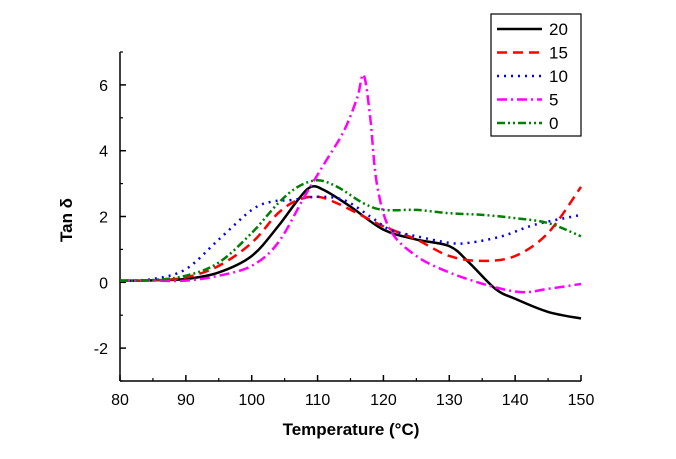 This screenshot has height=459, width=676. I want to click on legend-label-10: 10, so click(558, 76).